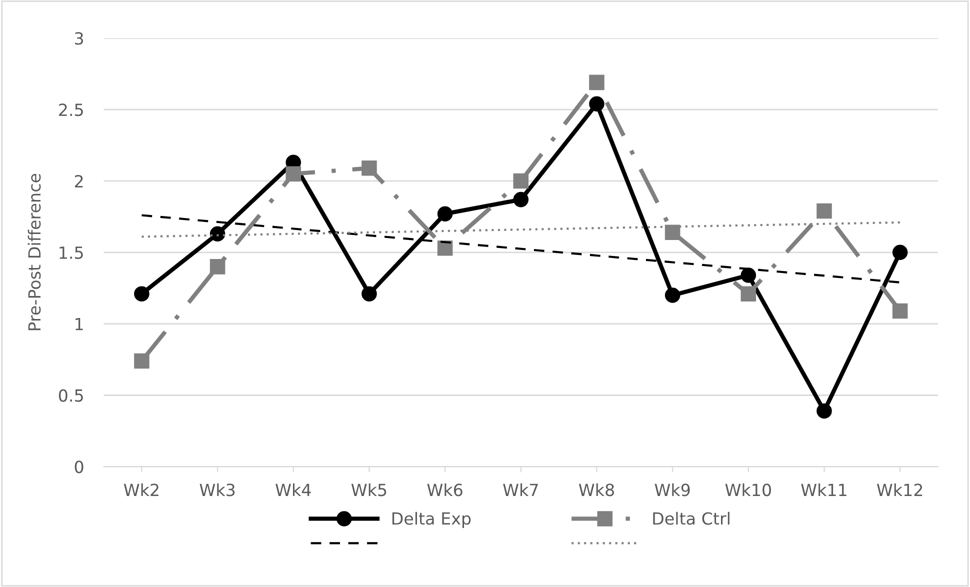 The image size is (970, 587). Describe the element at coordinates (79, 467) in the screenshot. I see `y-tick-label: 0` at that location.